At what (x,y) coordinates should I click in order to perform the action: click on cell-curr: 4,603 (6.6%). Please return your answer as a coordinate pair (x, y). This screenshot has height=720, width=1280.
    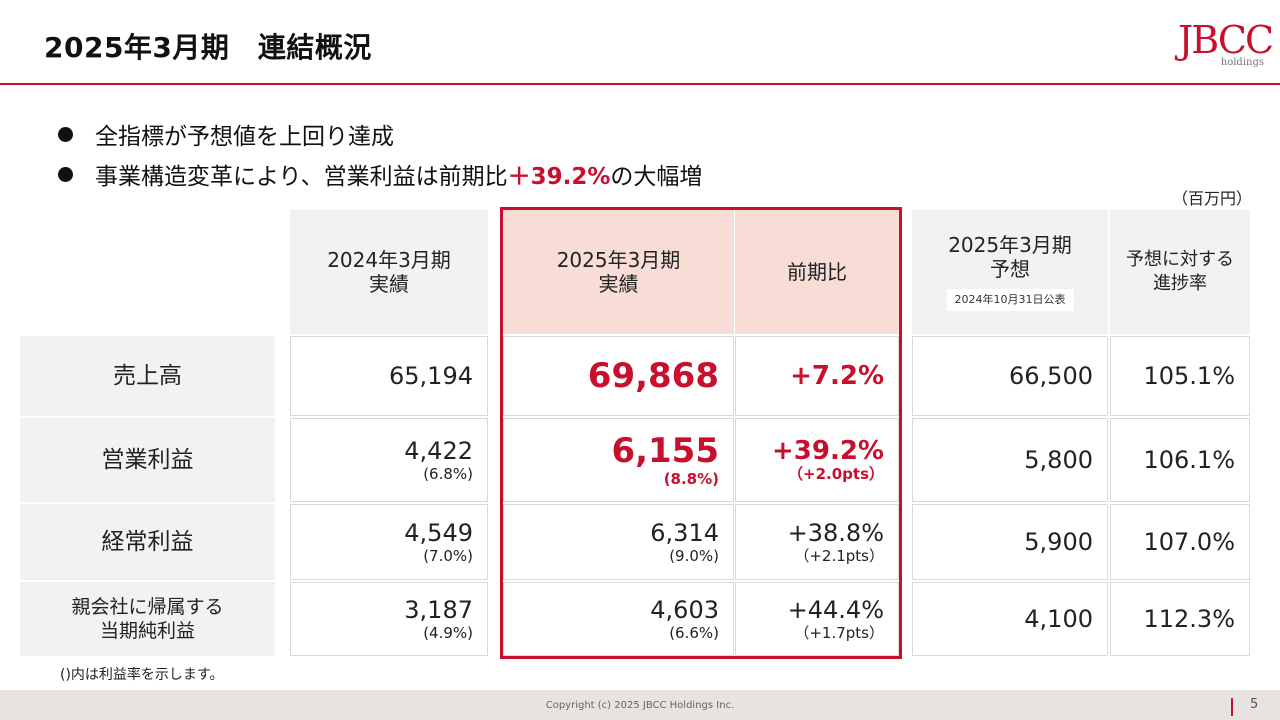
    Looking at the image, I should click on (618, 619).